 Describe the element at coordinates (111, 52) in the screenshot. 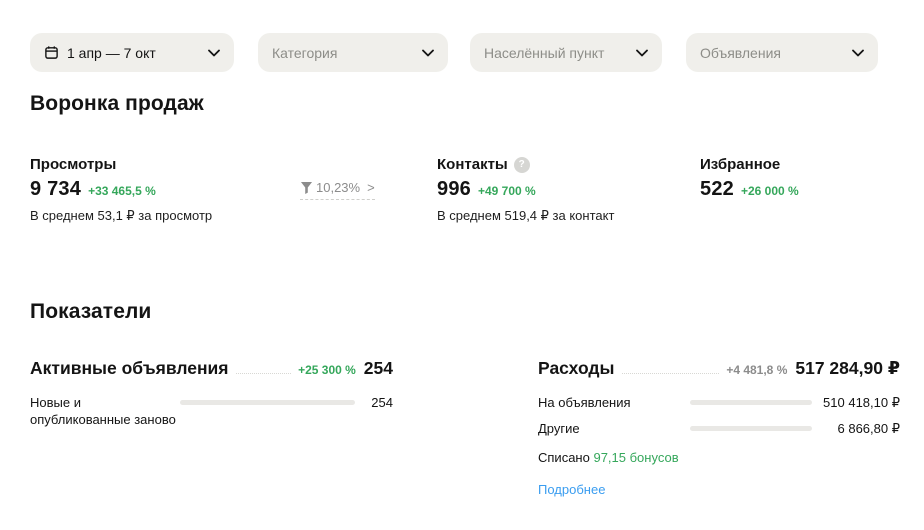

I see `date-range-value: 1 апр — 7 окт` at that location.